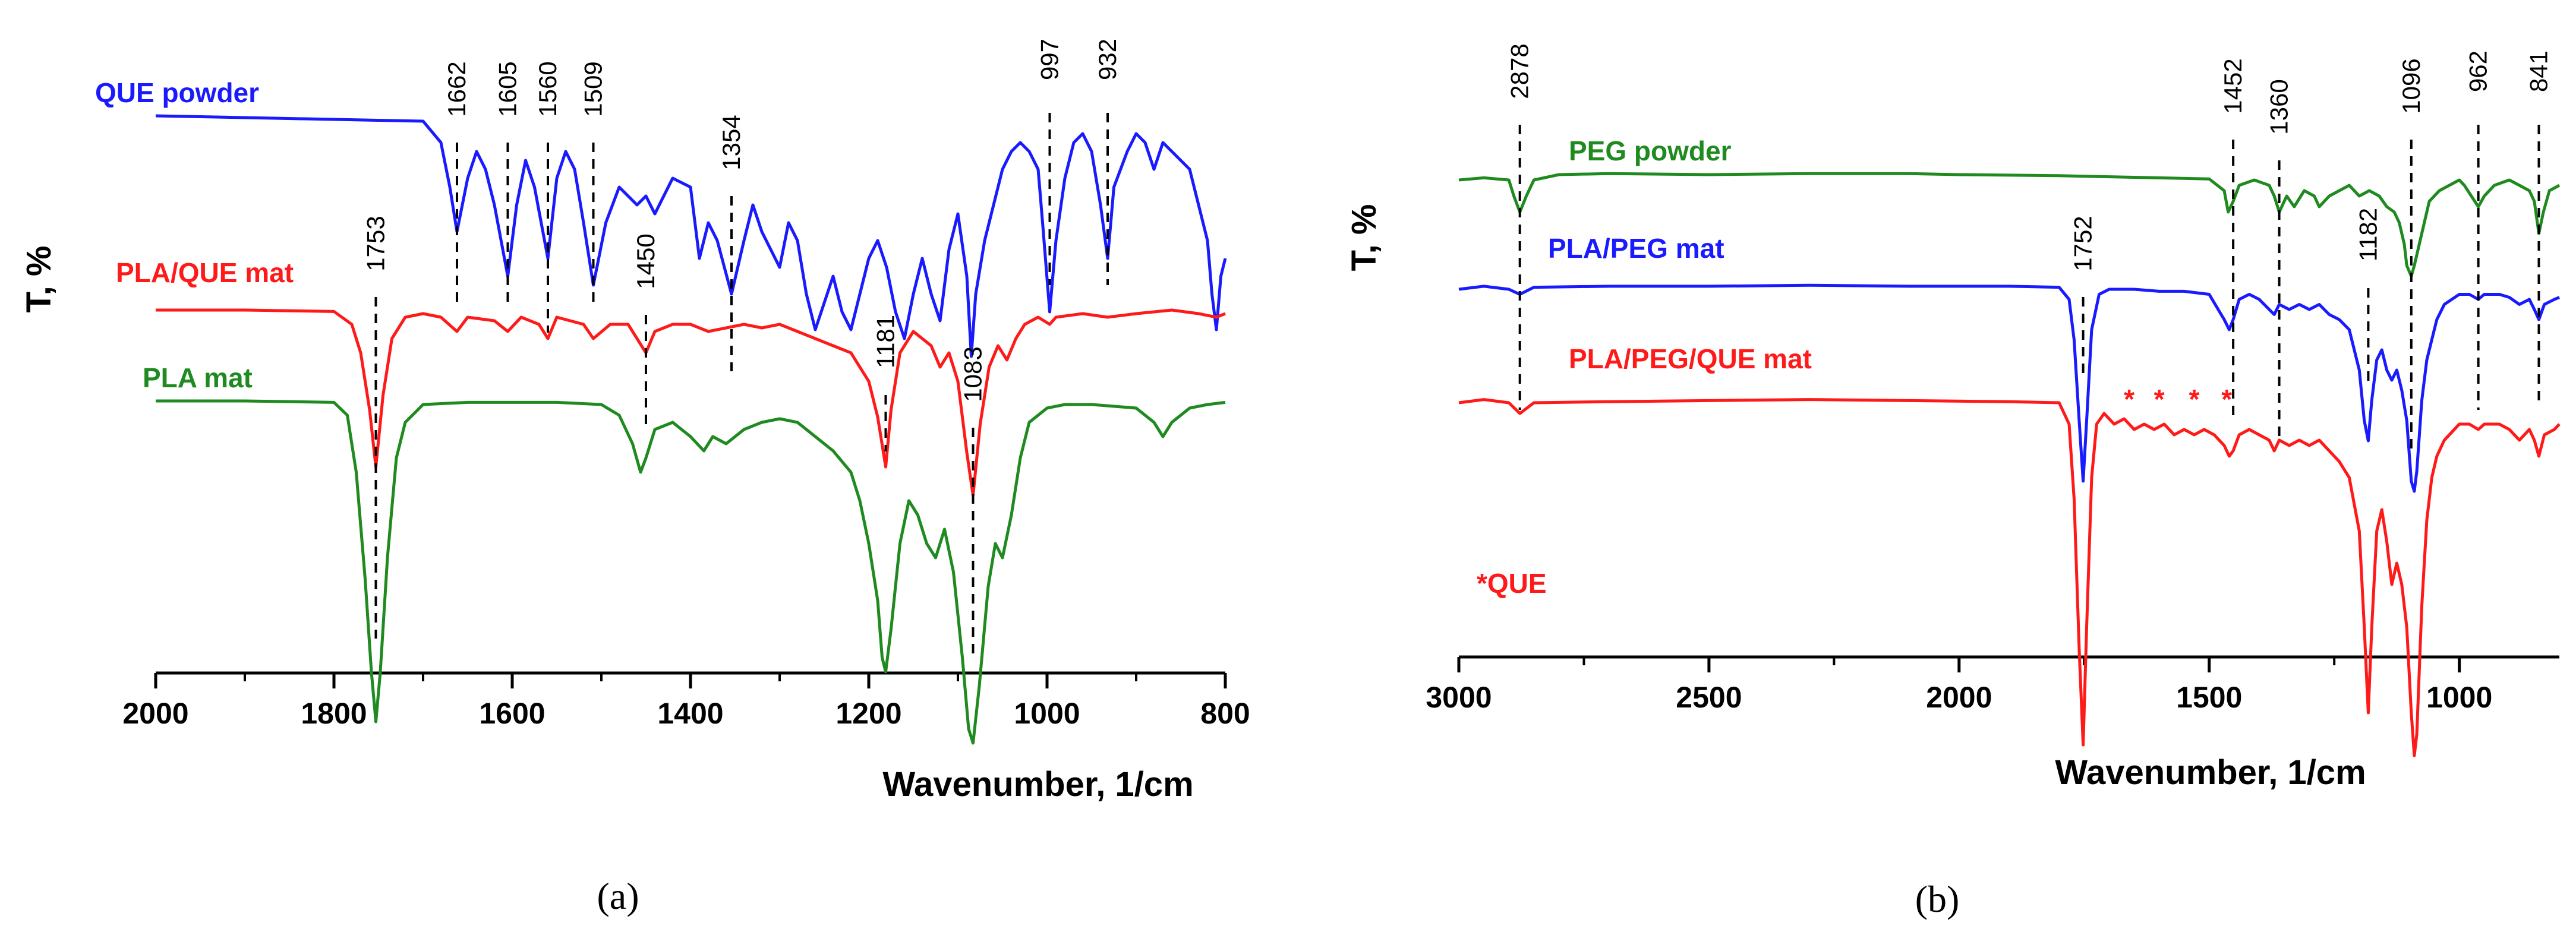 The height and width of the screenshot is (932, 2576). What do you see at coordinates (2478, 71) in the screenshot?
I see `peak-label-962: 962` at bounding box center [2478, 71].